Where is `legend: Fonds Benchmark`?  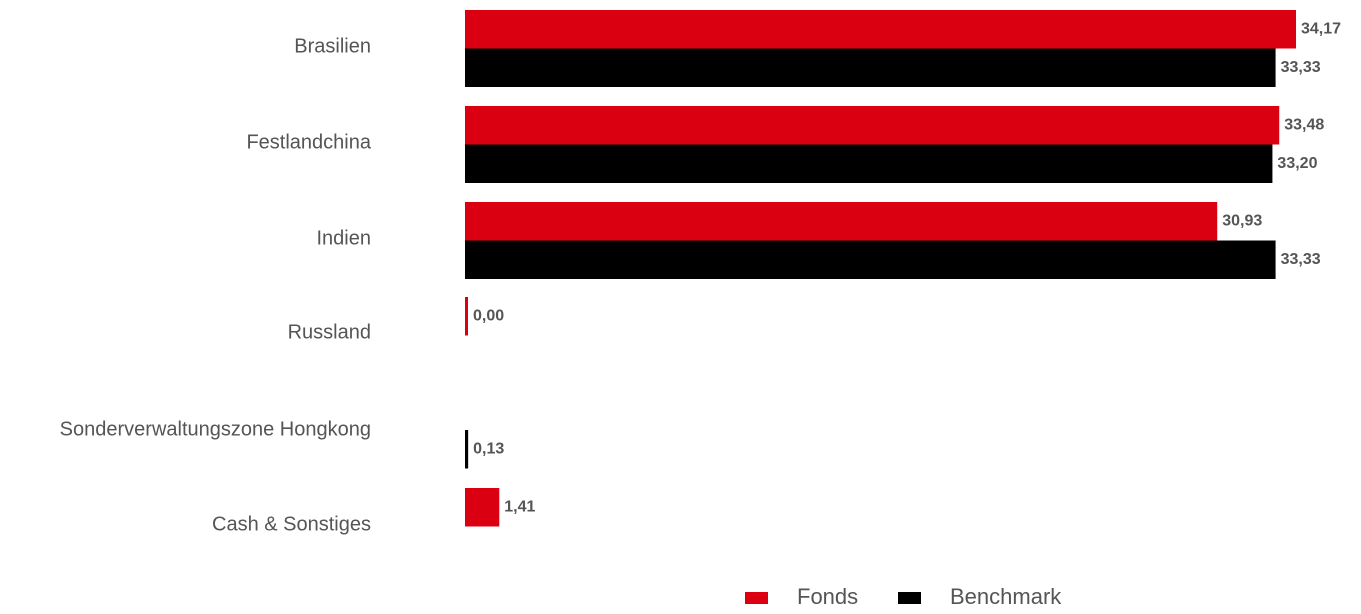 legend: Fonds Benchmark is located at coordinates (903, 596).